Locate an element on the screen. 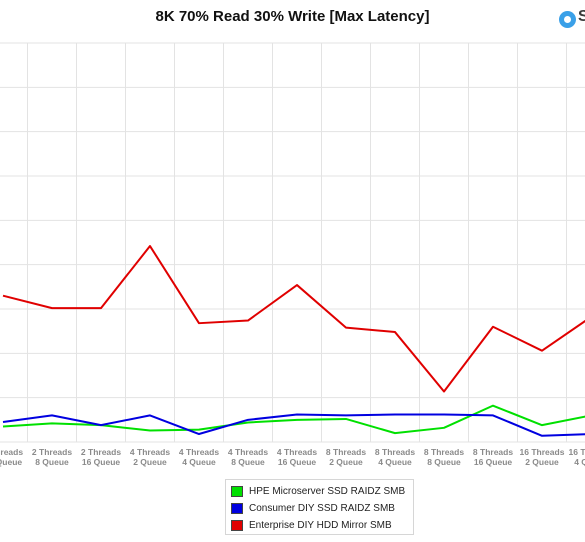 This screenshot has width=585, height=542. legend-item-consumer: Consumer DIY SSD RAIDZ SMB is located at coordinates (313, 508).